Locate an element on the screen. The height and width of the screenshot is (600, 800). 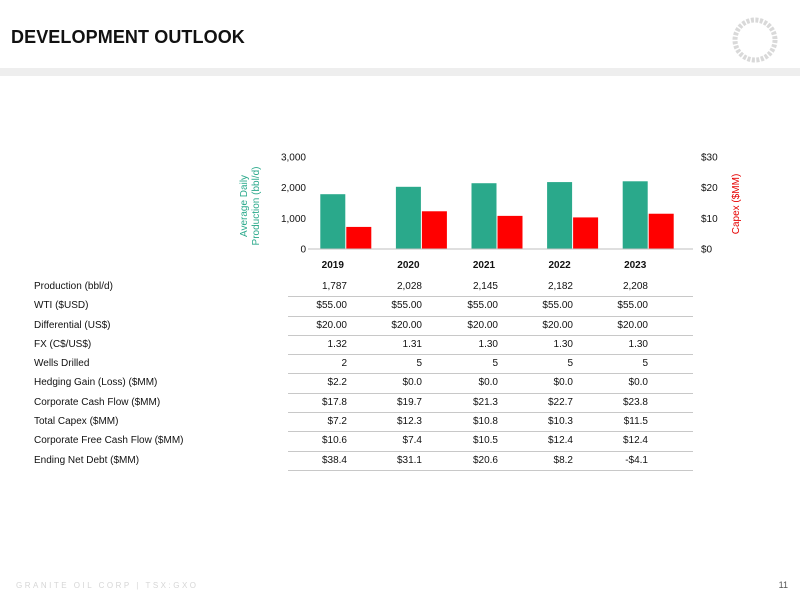
table-cell: $10.6 is located at coordinates (334, 441).